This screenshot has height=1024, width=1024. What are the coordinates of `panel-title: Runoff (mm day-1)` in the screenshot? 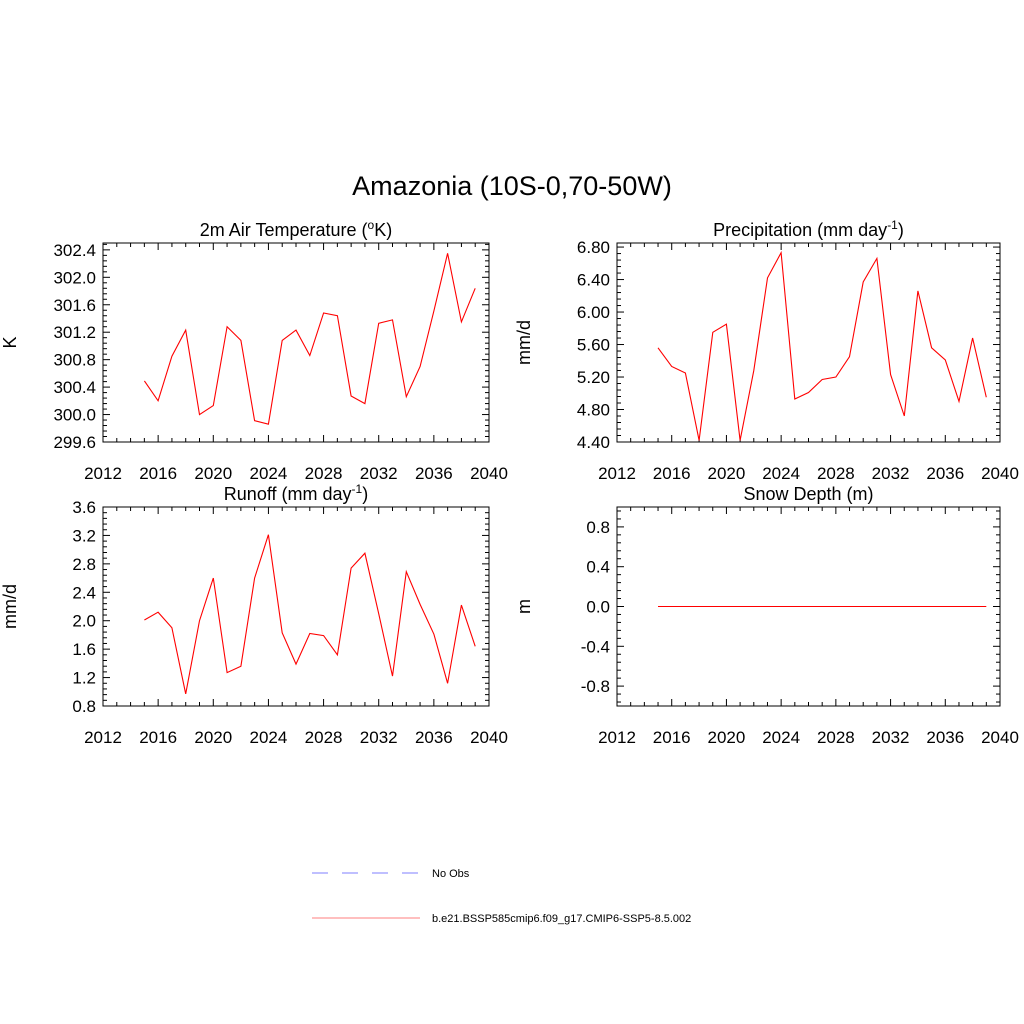 It's located at (296, 493).